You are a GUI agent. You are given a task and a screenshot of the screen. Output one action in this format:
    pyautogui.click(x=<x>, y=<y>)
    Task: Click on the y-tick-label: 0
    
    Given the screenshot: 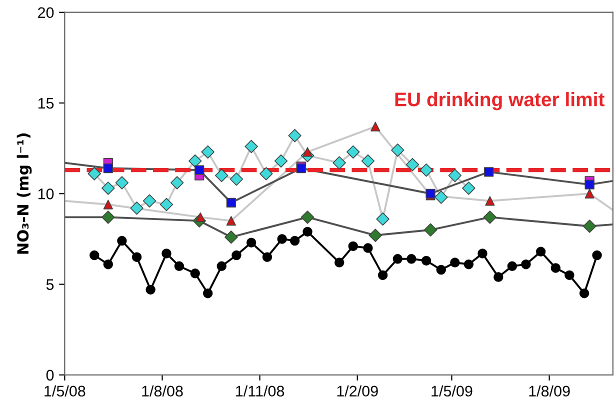 What is the action you would take?
    pyautogui.click(x=50, y=375)
    